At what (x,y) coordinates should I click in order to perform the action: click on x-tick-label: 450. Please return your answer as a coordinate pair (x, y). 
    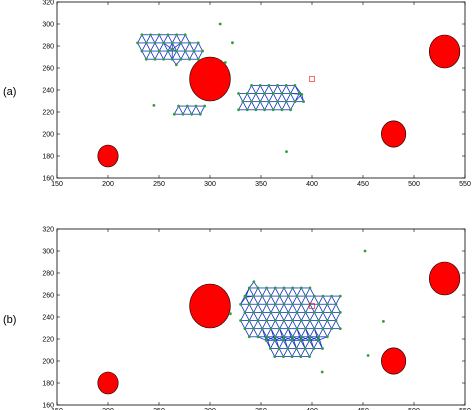
    Looking at the image, I should click on (363, 184).